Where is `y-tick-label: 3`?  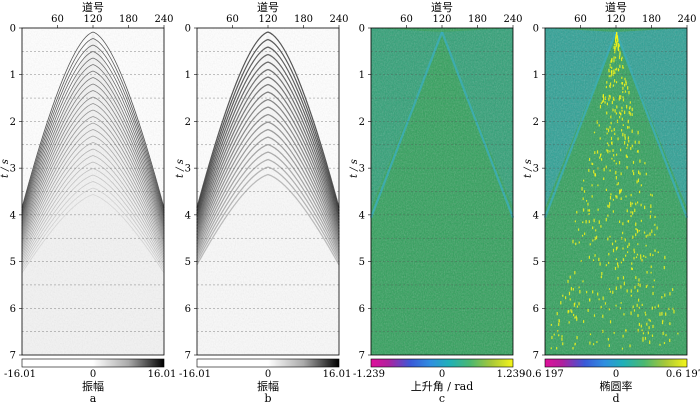
y-tick-label: 3 is located at coordinates (188, 169).